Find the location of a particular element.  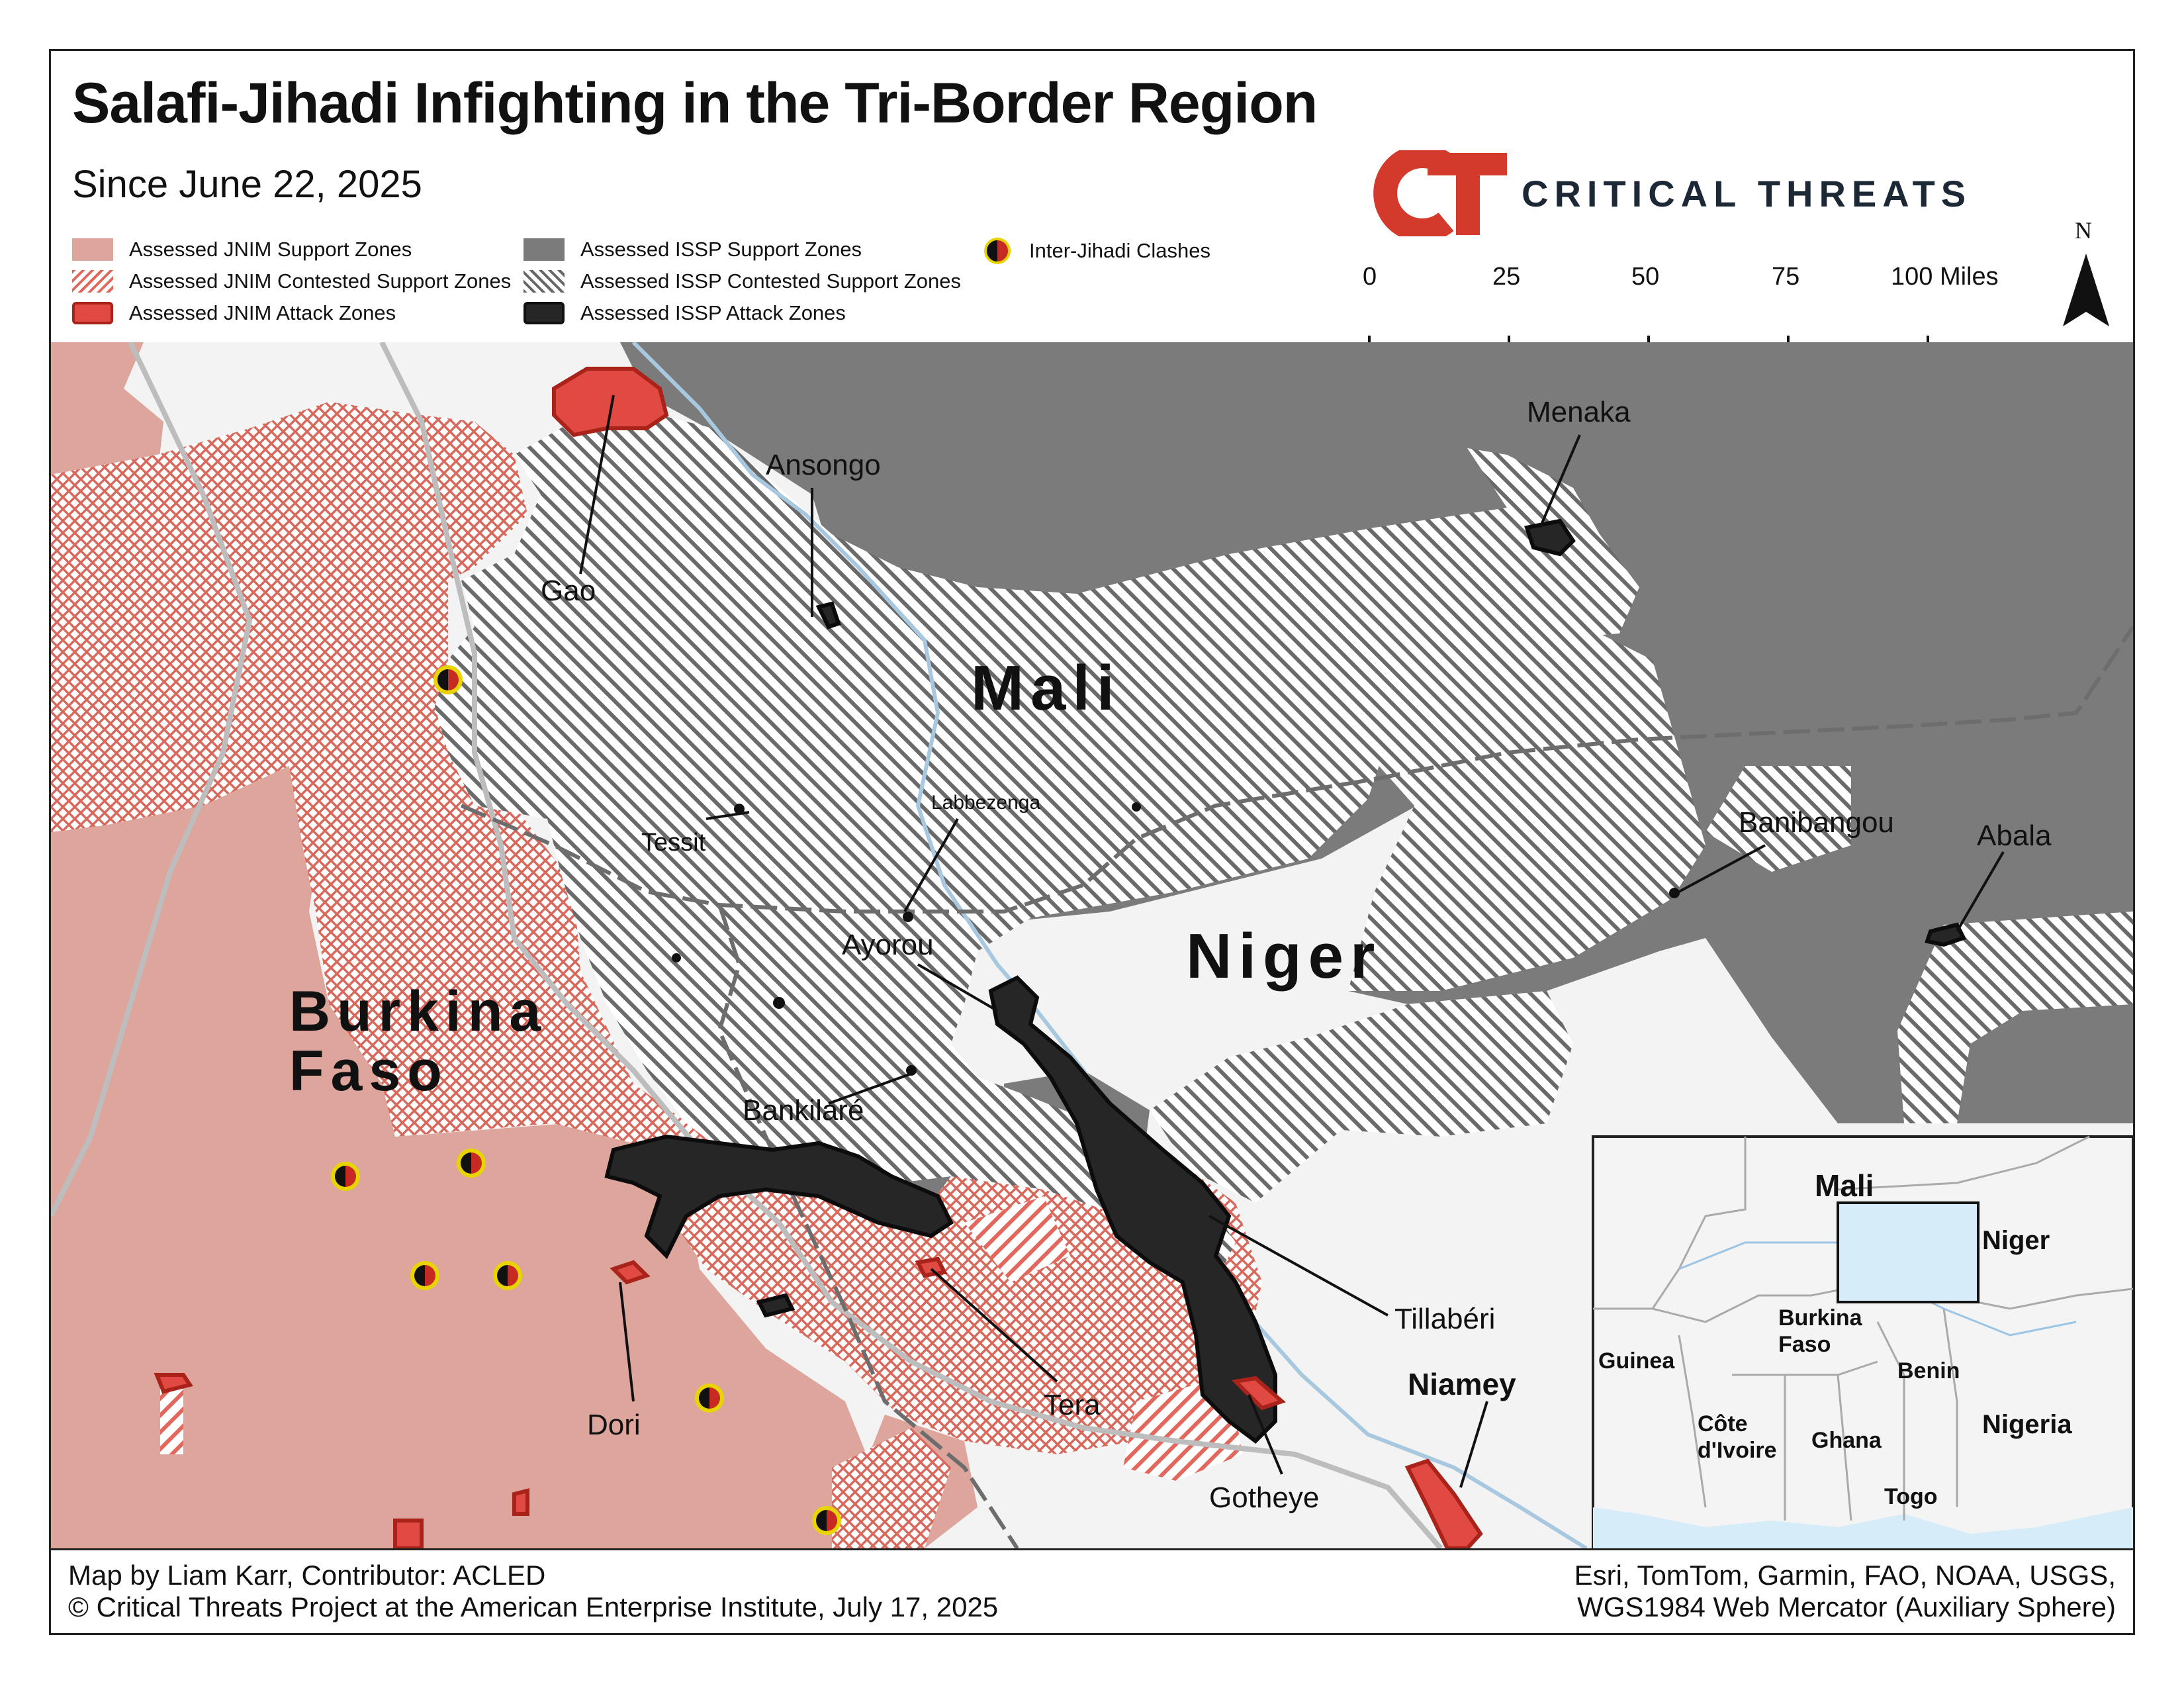

scale-label: 0 is located at coordinates (1370, 277).